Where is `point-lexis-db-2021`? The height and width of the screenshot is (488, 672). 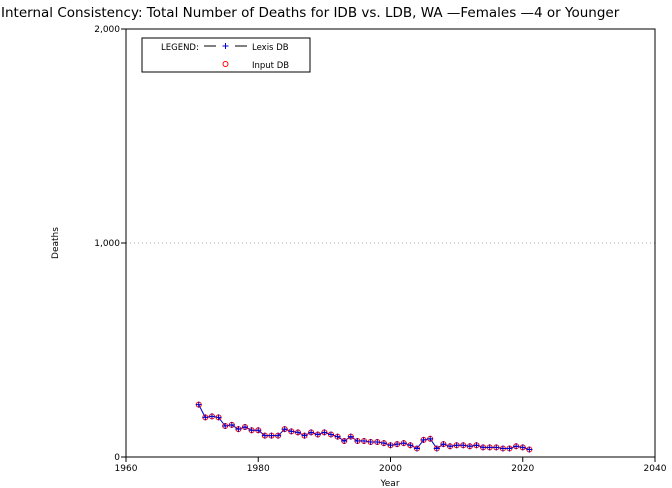 point-lexis-db-2021 is located at coordinates (529, 449).